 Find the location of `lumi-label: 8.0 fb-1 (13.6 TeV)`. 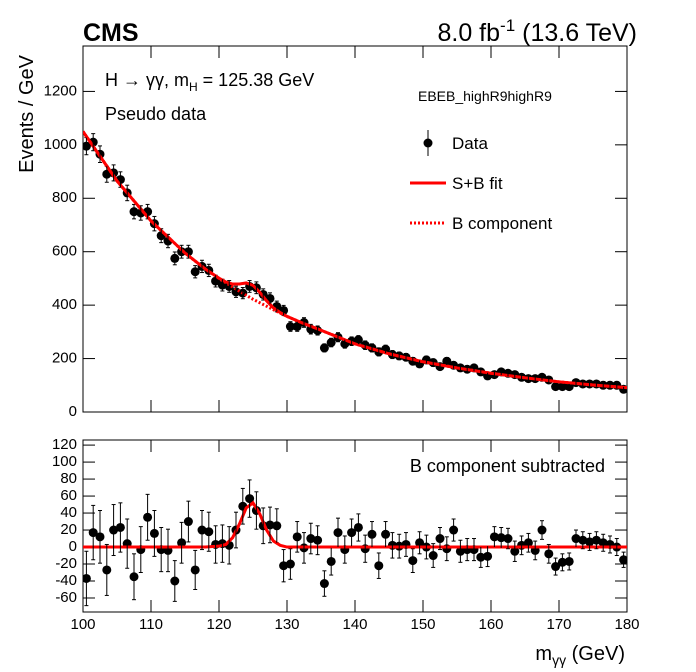

lumi-label: 8.0 fb-1 (13.6 TeV) is located at coordinates (537, 31).